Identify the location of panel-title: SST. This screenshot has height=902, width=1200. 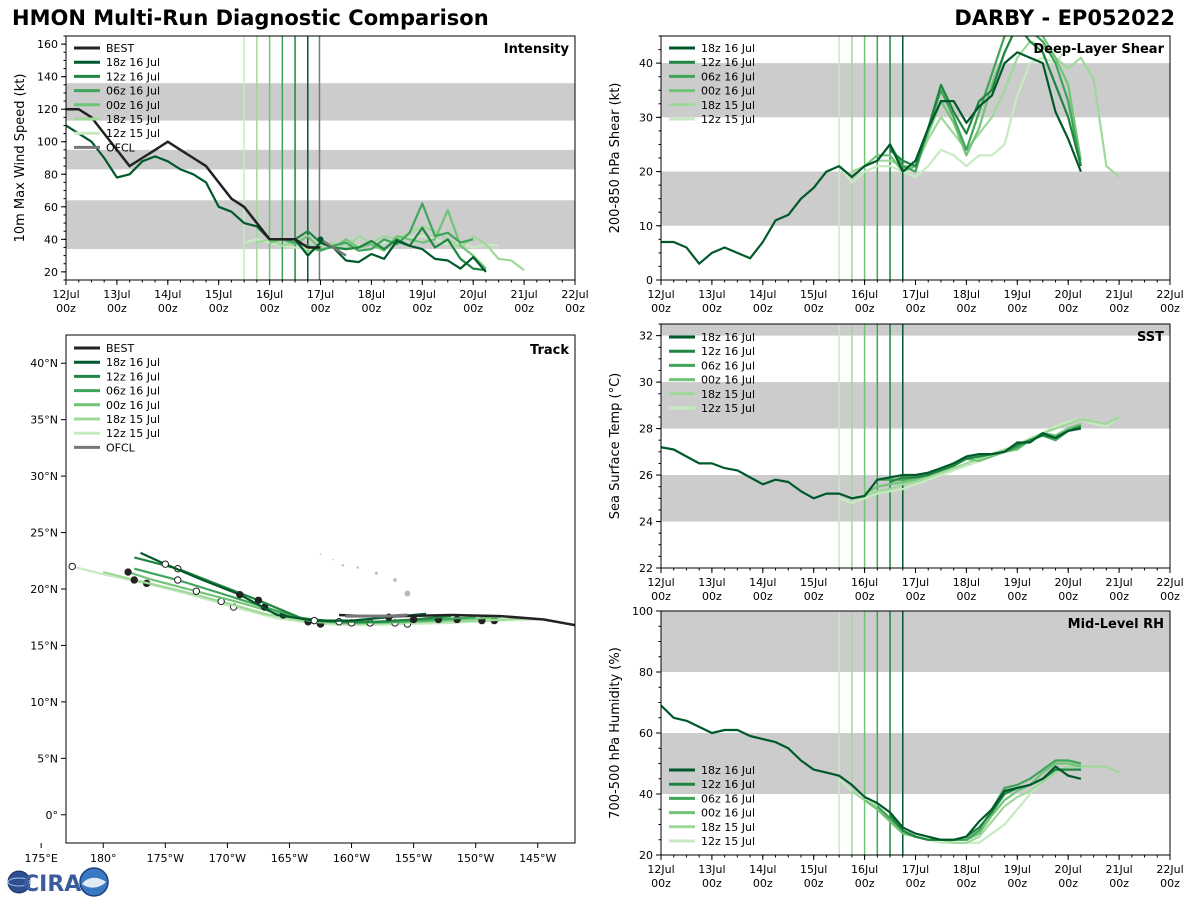
(1150, 337).